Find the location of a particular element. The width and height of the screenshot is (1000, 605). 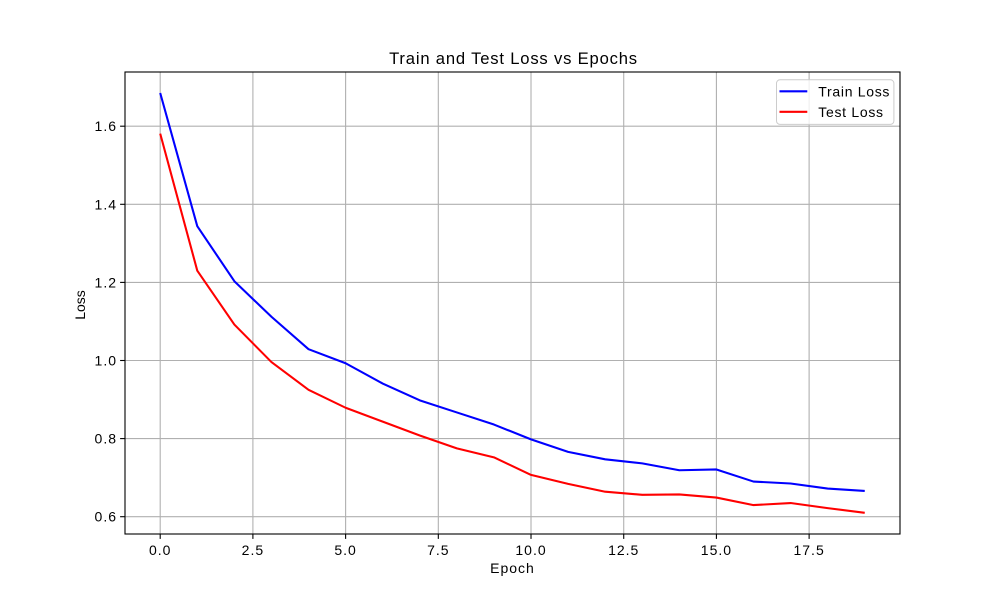

svg-text: 1.0 is located at coordinates (106, 361).